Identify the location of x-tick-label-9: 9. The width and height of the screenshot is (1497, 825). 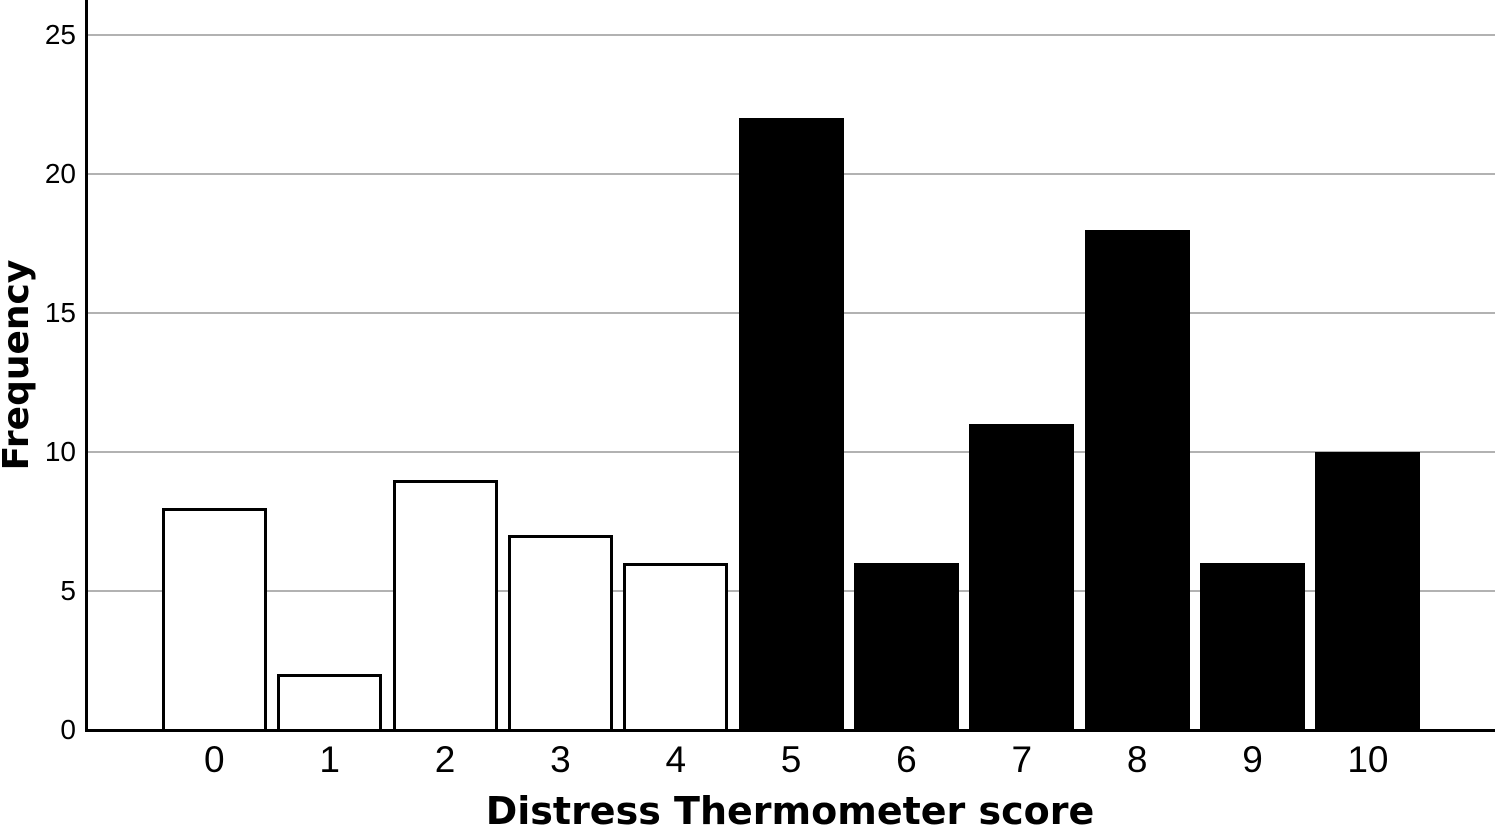
(1252, 759).